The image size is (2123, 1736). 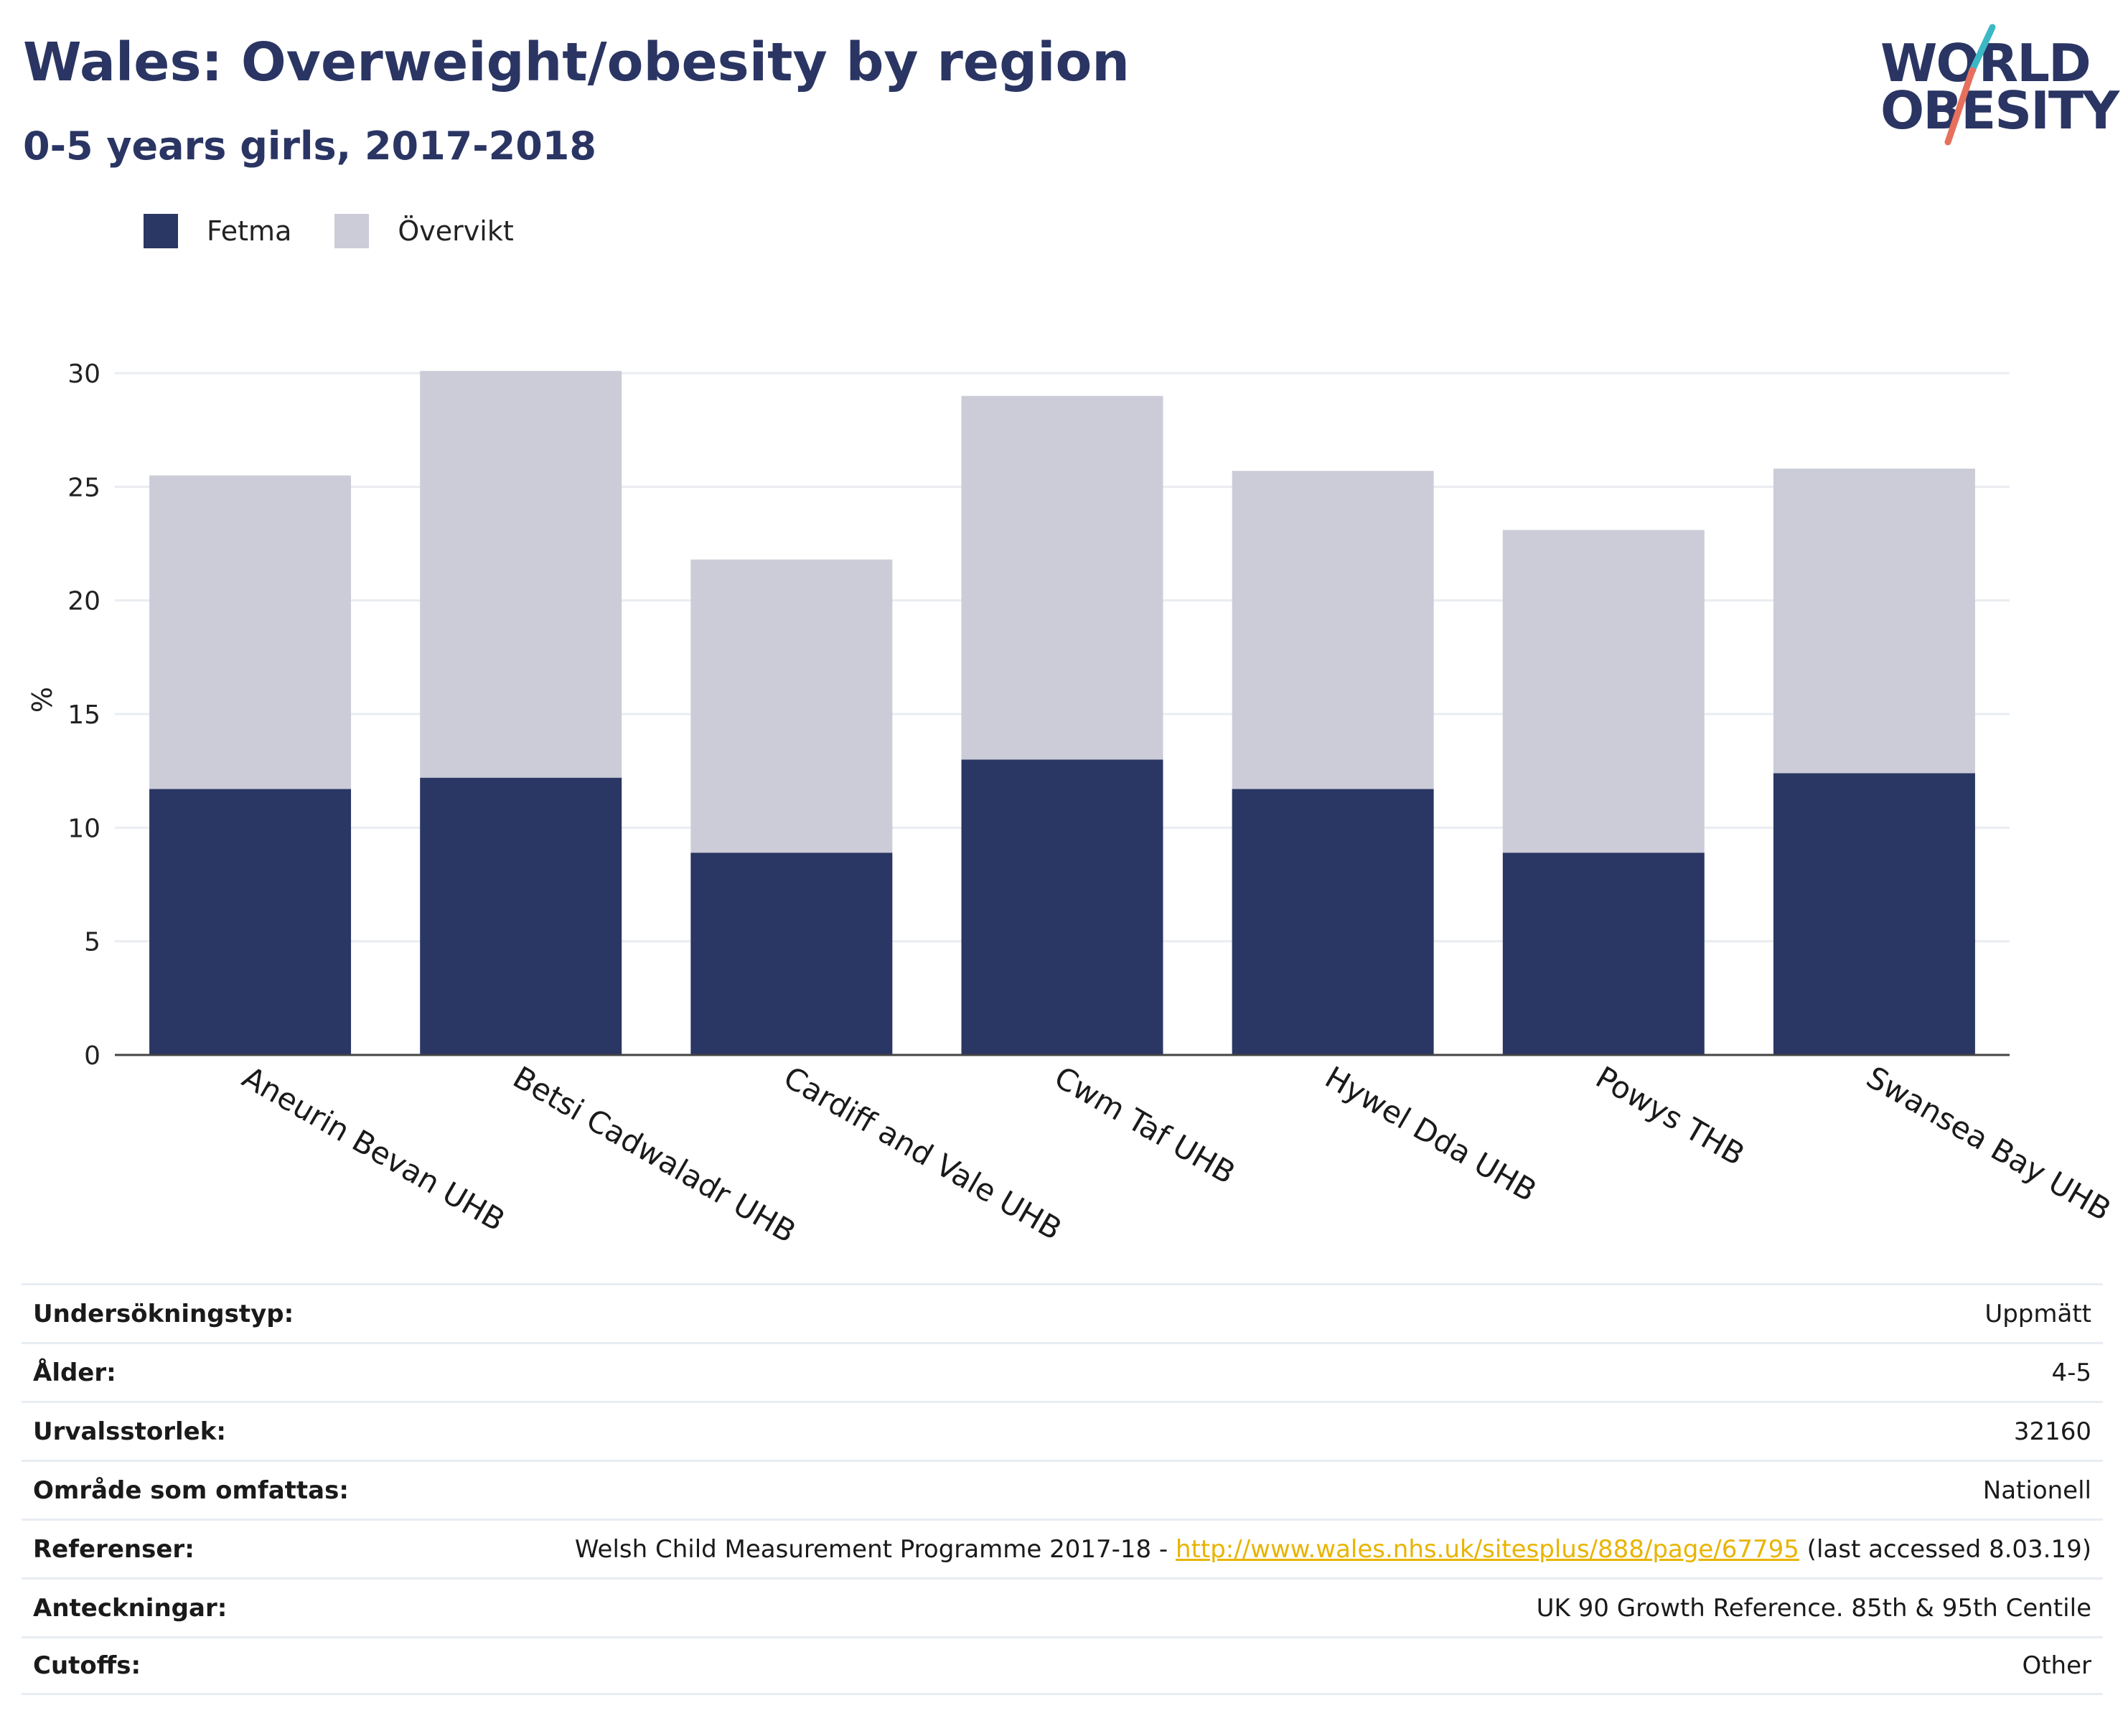 I want to click on row-label: Undersökningstyp:, so click(x=163, y=1313).